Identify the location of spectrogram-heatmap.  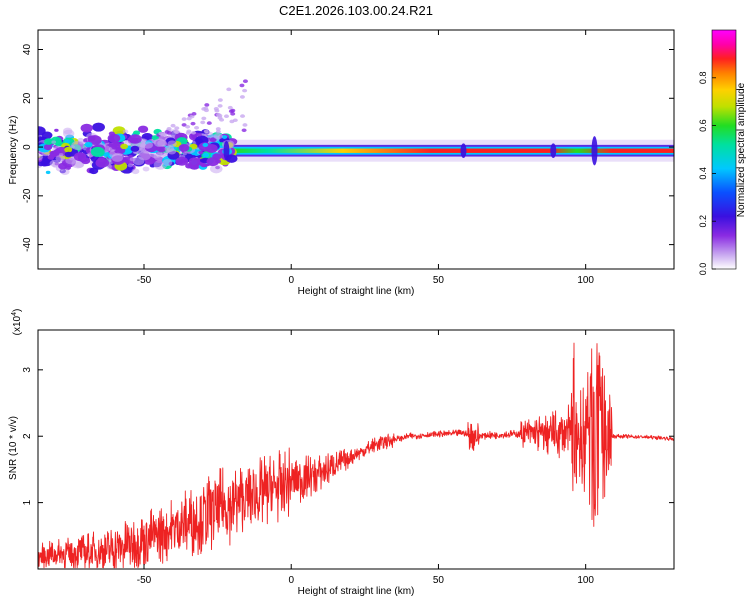
(356, 127).